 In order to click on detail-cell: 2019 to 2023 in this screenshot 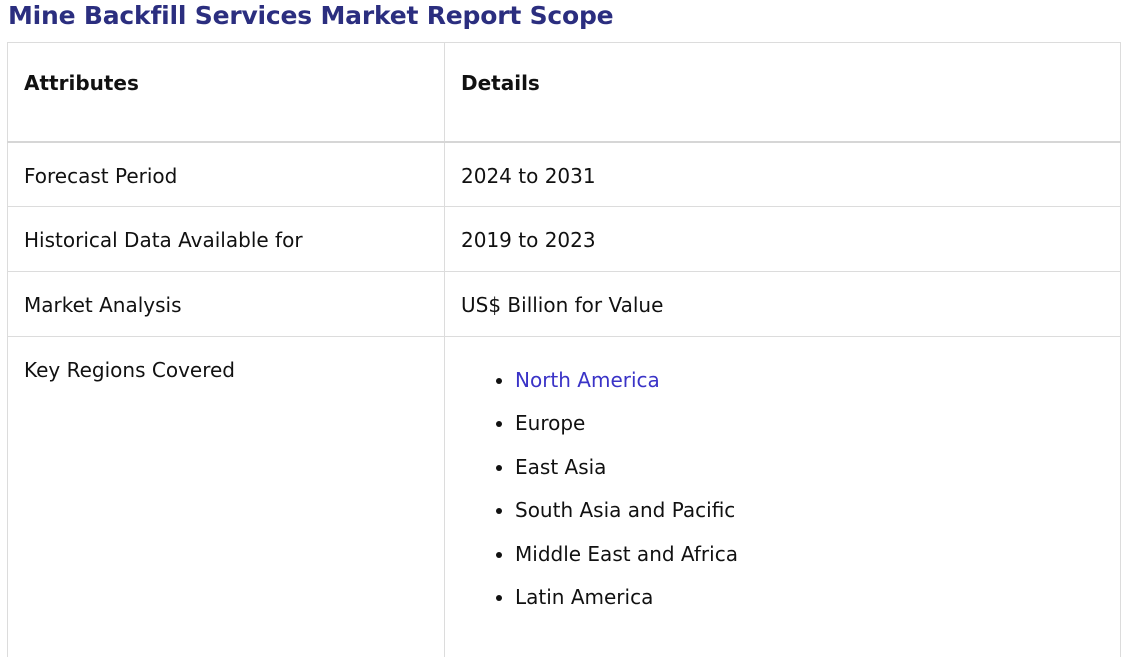, I will do `click(782, 239)`.